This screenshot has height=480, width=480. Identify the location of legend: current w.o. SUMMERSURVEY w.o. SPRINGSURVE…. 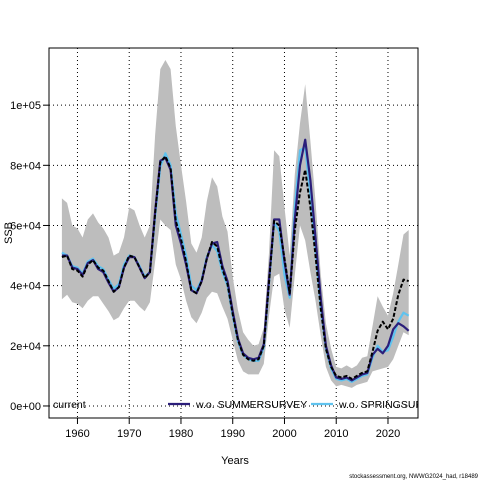
(248, 405).